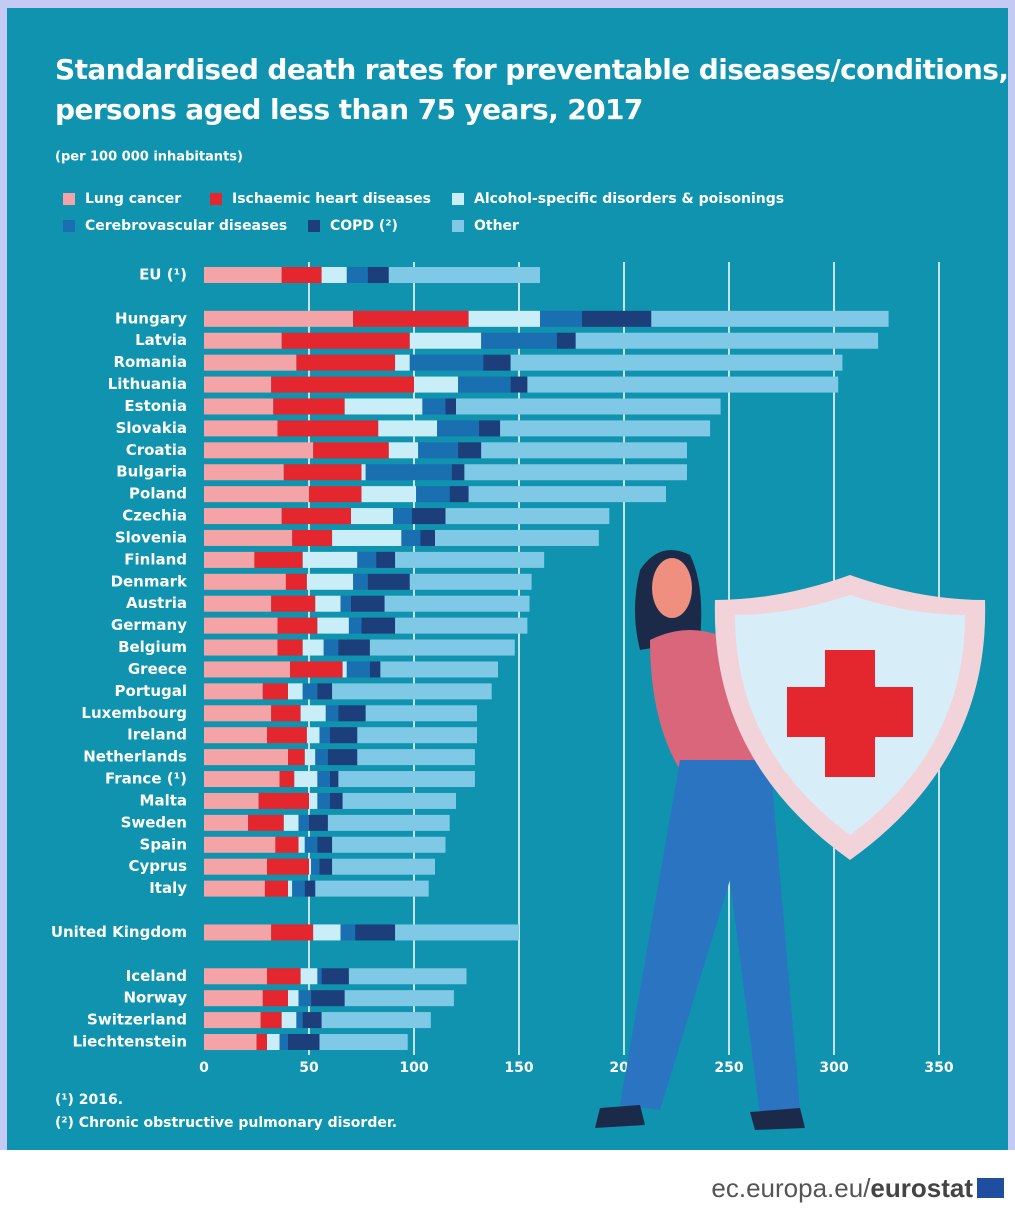 Image resolution: width=1015 pixels, height=1209 pixels. I want to click on y-tick-label: Spain, so click(163, 844).